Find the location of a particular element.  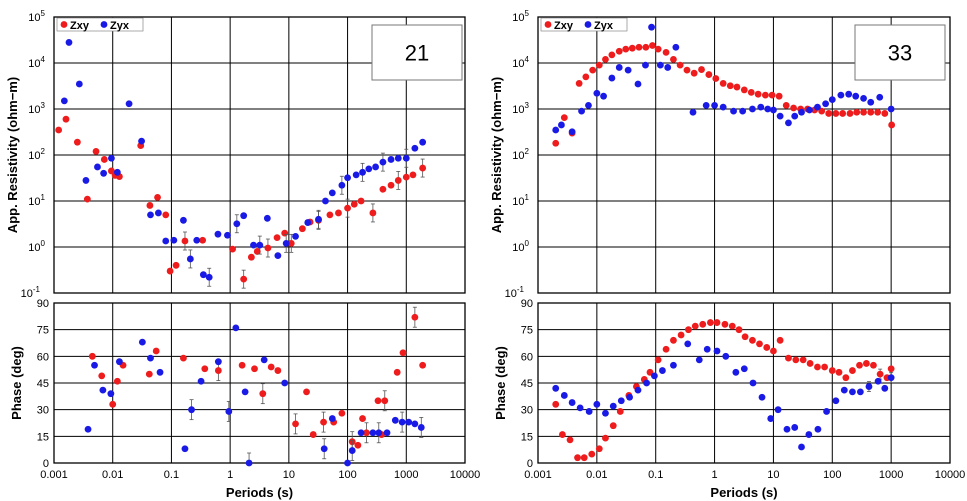

resistivity-axis-label: App. Resistivity (ohm−m) is located at coordinates (12, 155).